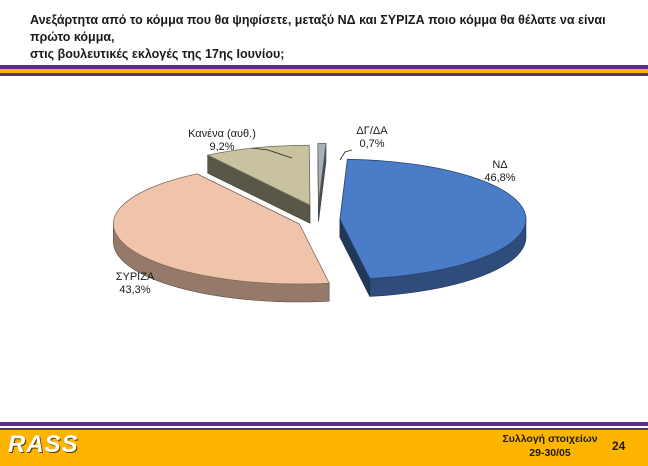  What do you see at coordinates (258, 175) in the screenshot?
I see `pie-slice-top-kanena` at bounding box center [258, 175].